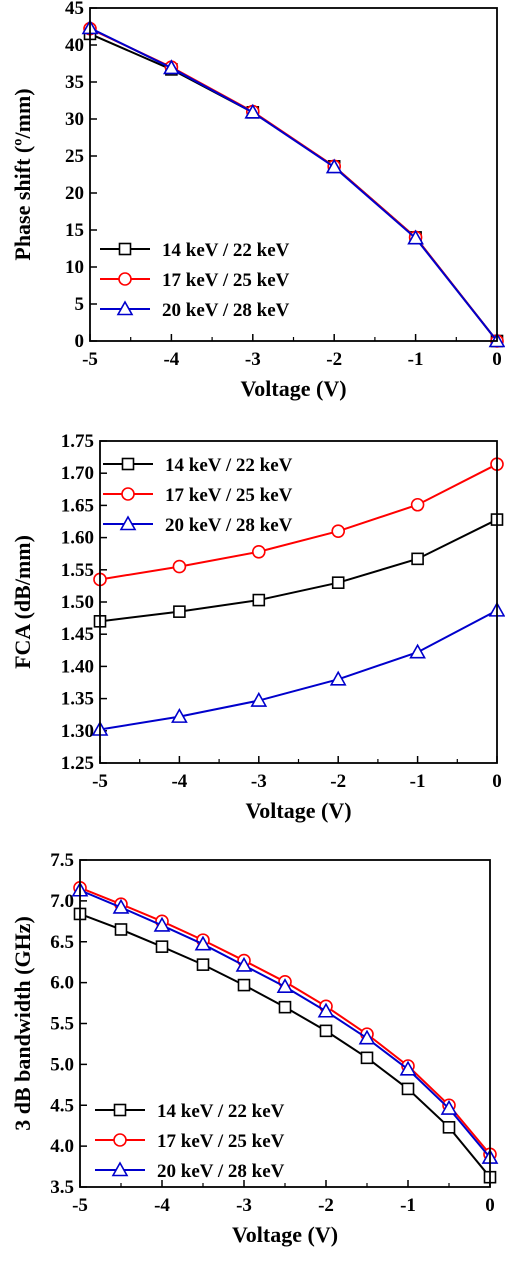 The image size is (505, 1274). I want to click on y-tick-label: 1.65, so click(77, 505).